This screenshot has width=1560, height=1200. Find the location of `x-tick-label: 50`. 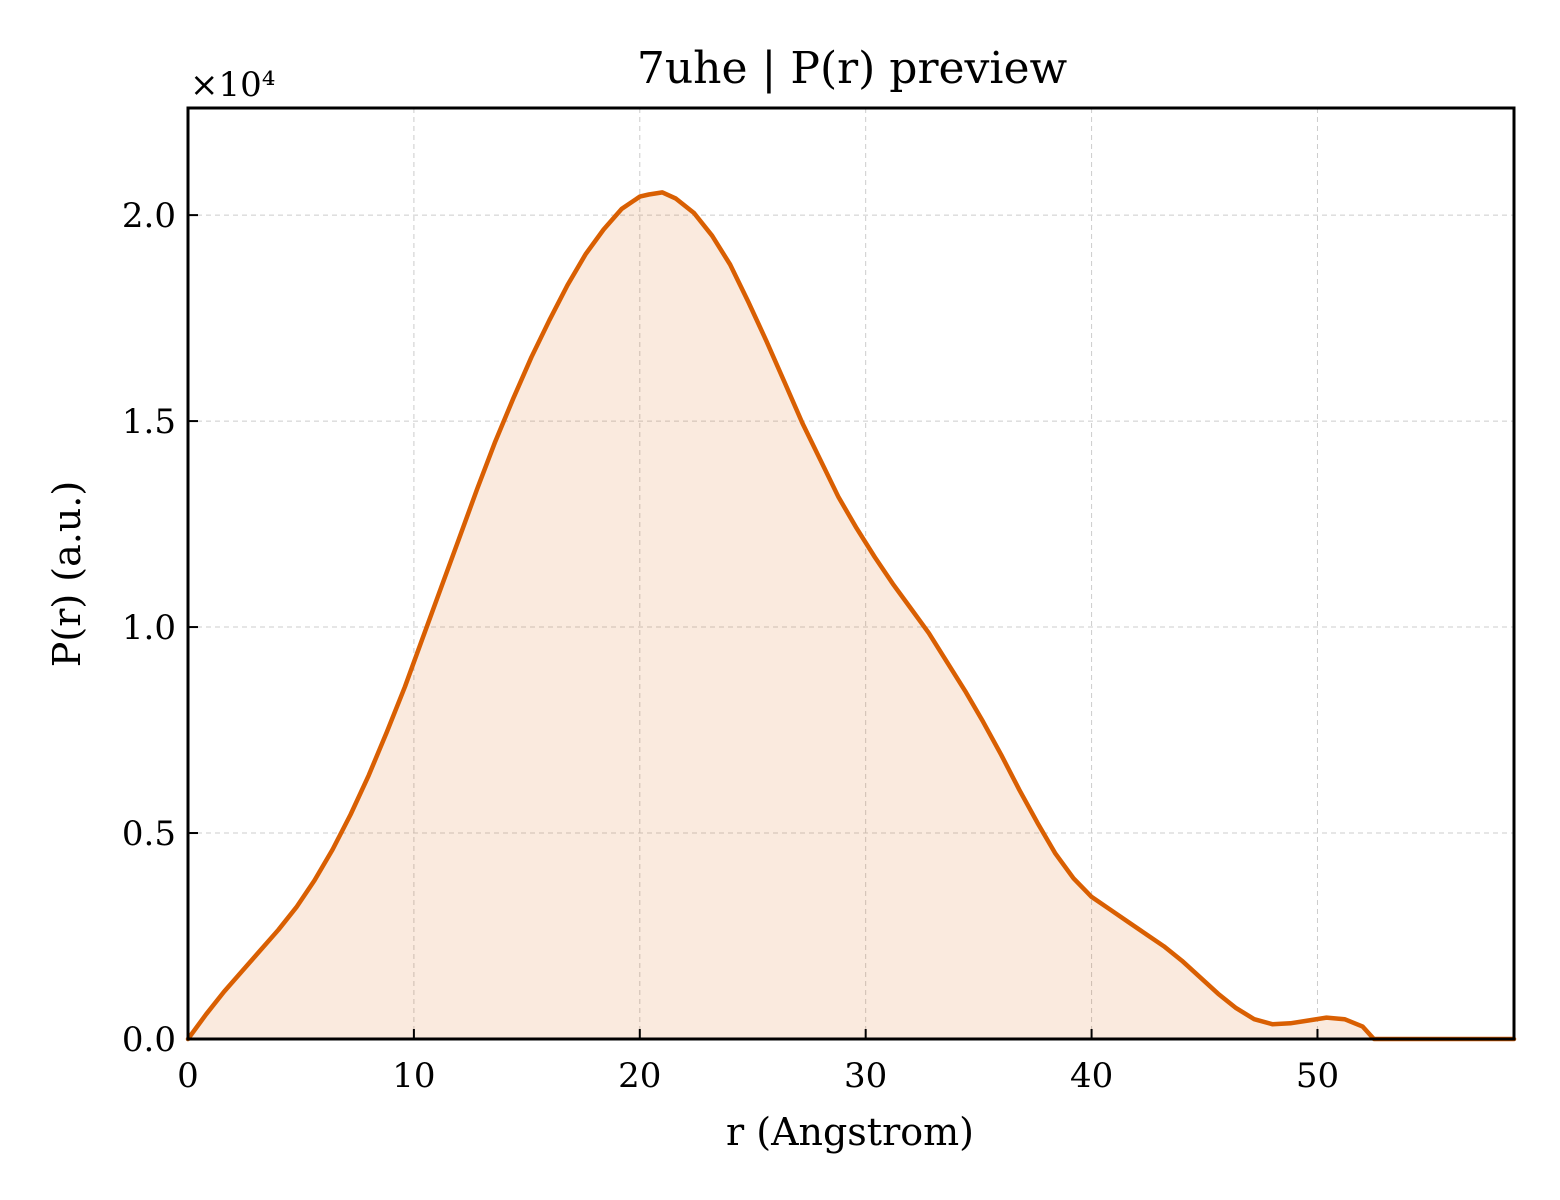

x-tick-label: 50 is located at coordinates (1317, 1076).